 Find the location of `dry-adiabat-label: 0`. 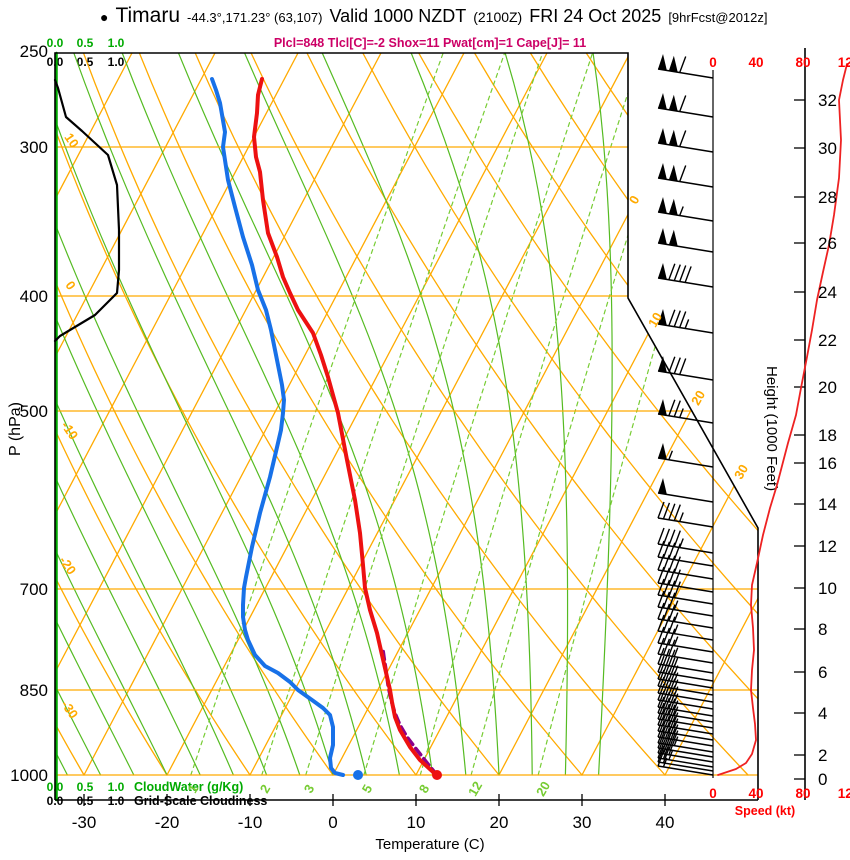

dry-adiabat-label: 0 is located at coordinates (70, 285).